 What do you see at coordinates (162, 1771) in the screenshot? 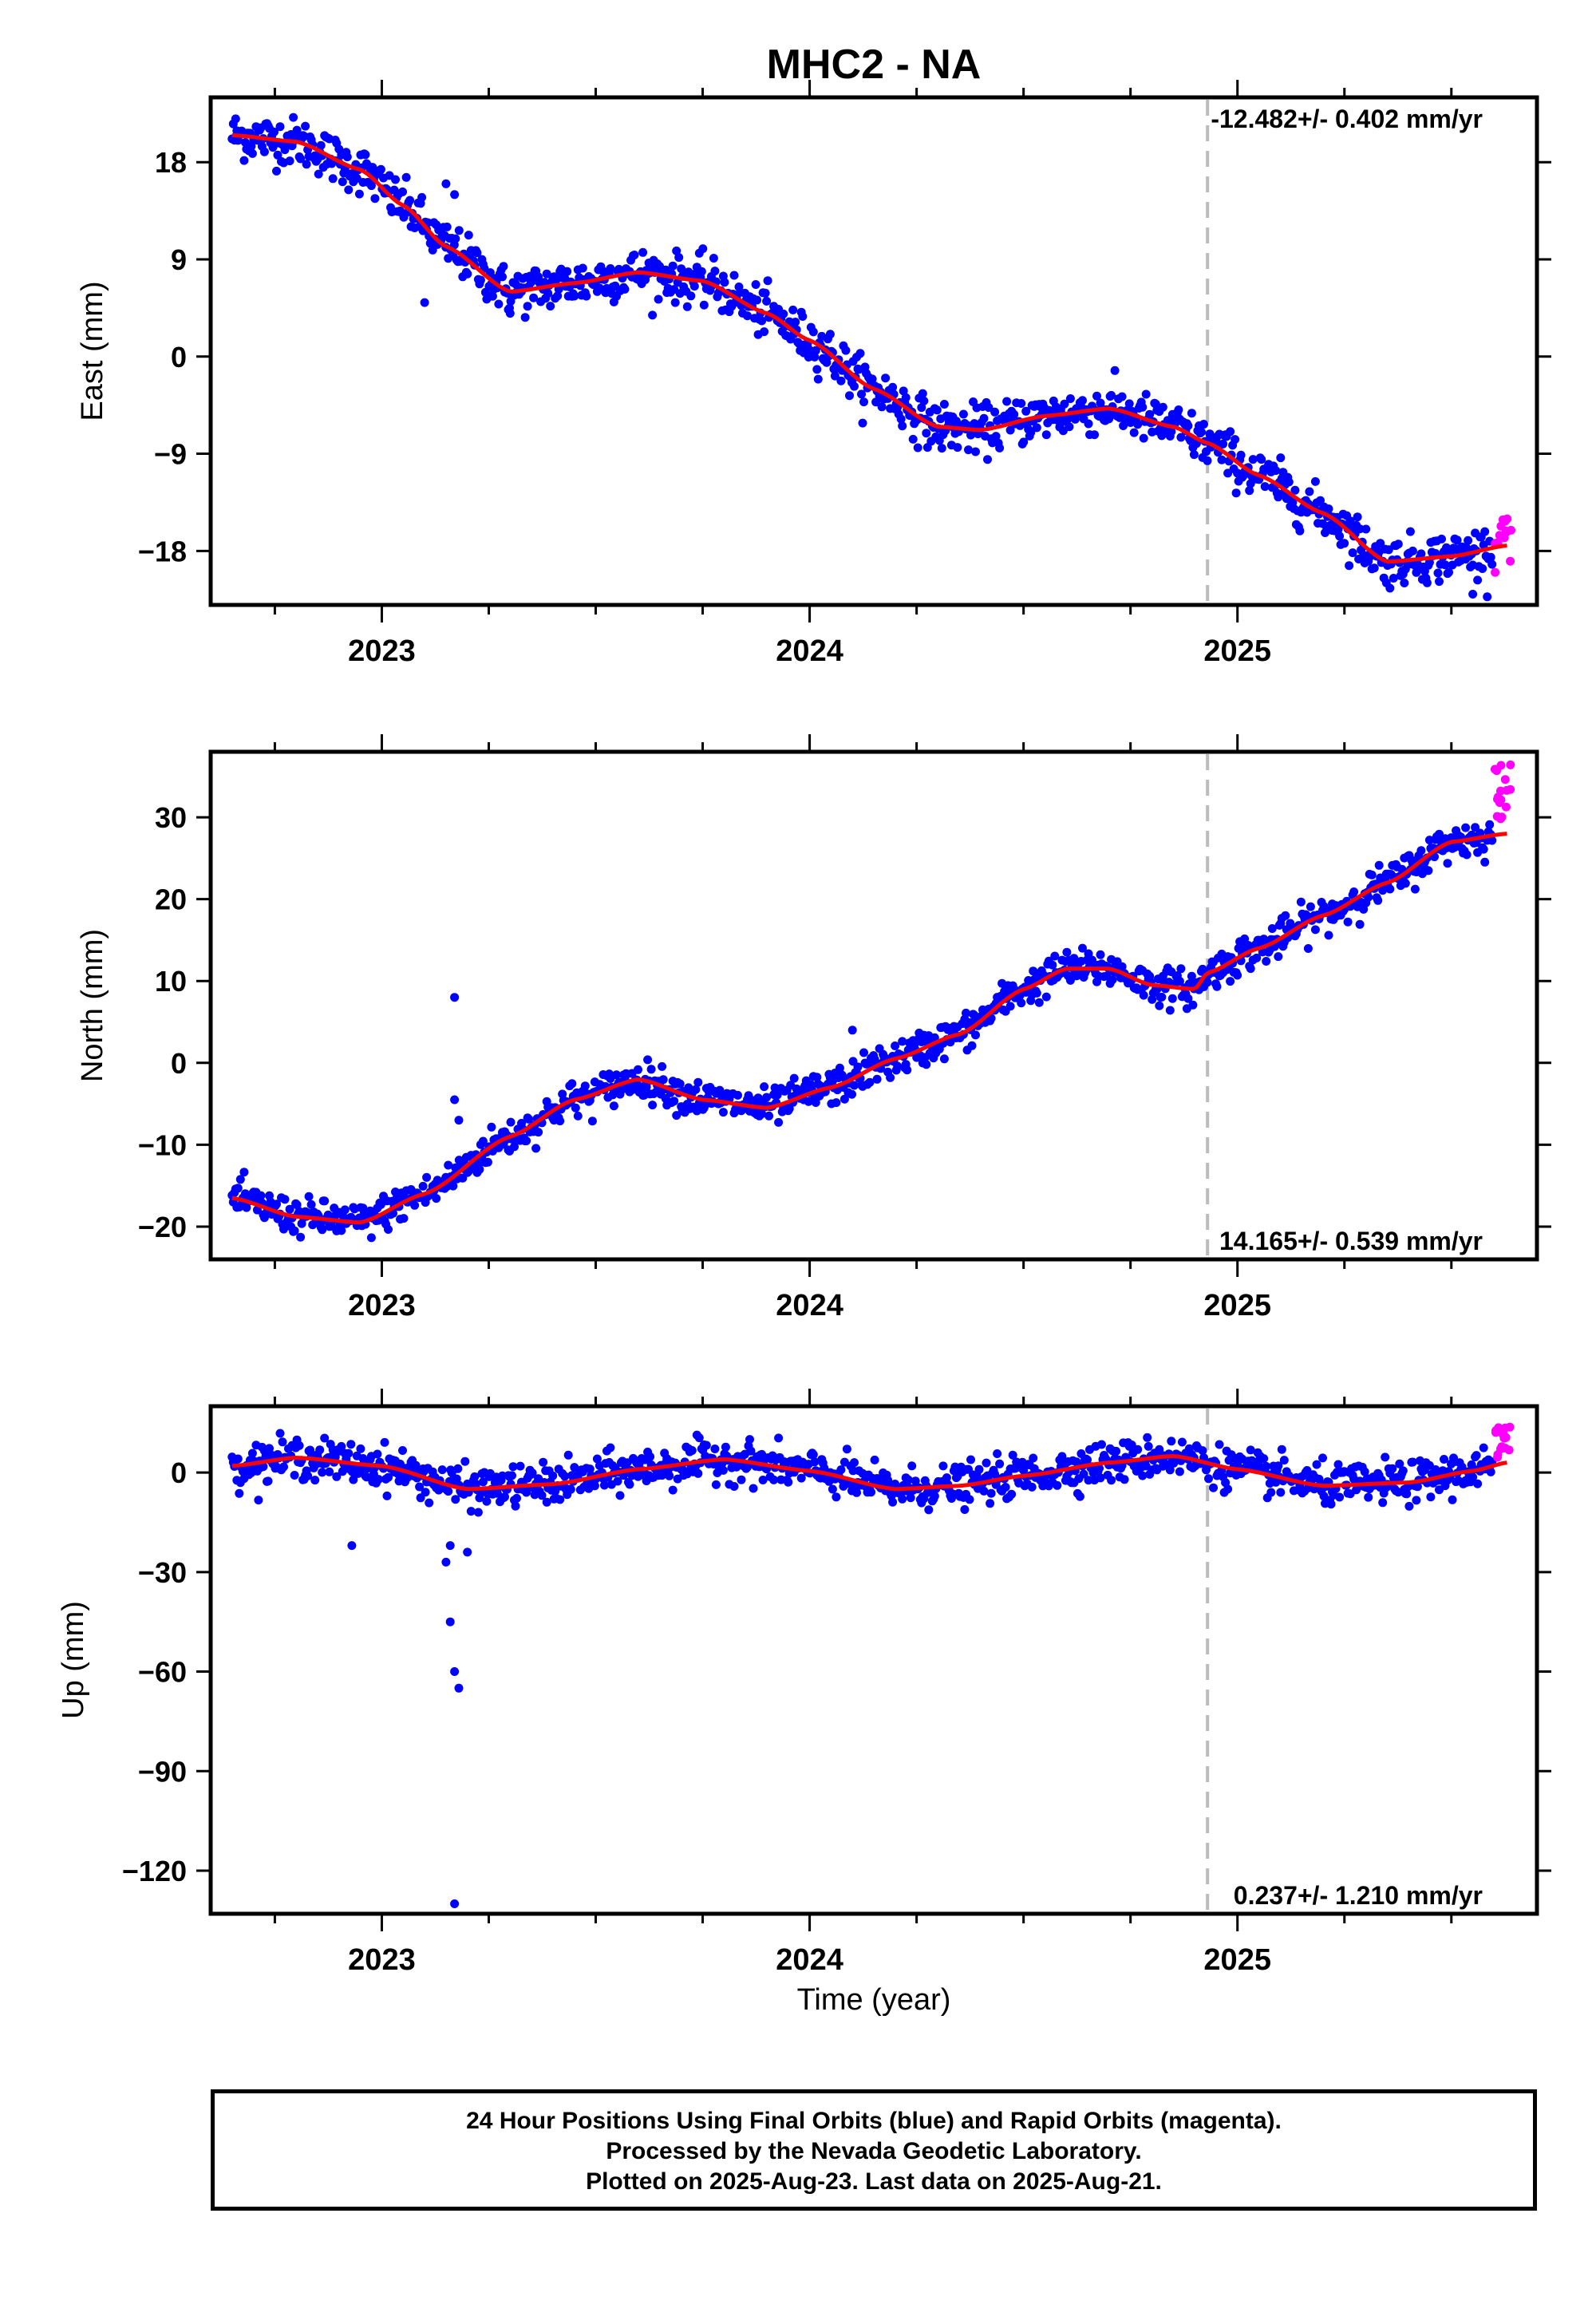
I see `y-tick-label: −90` at bounding box center [162, 1771].